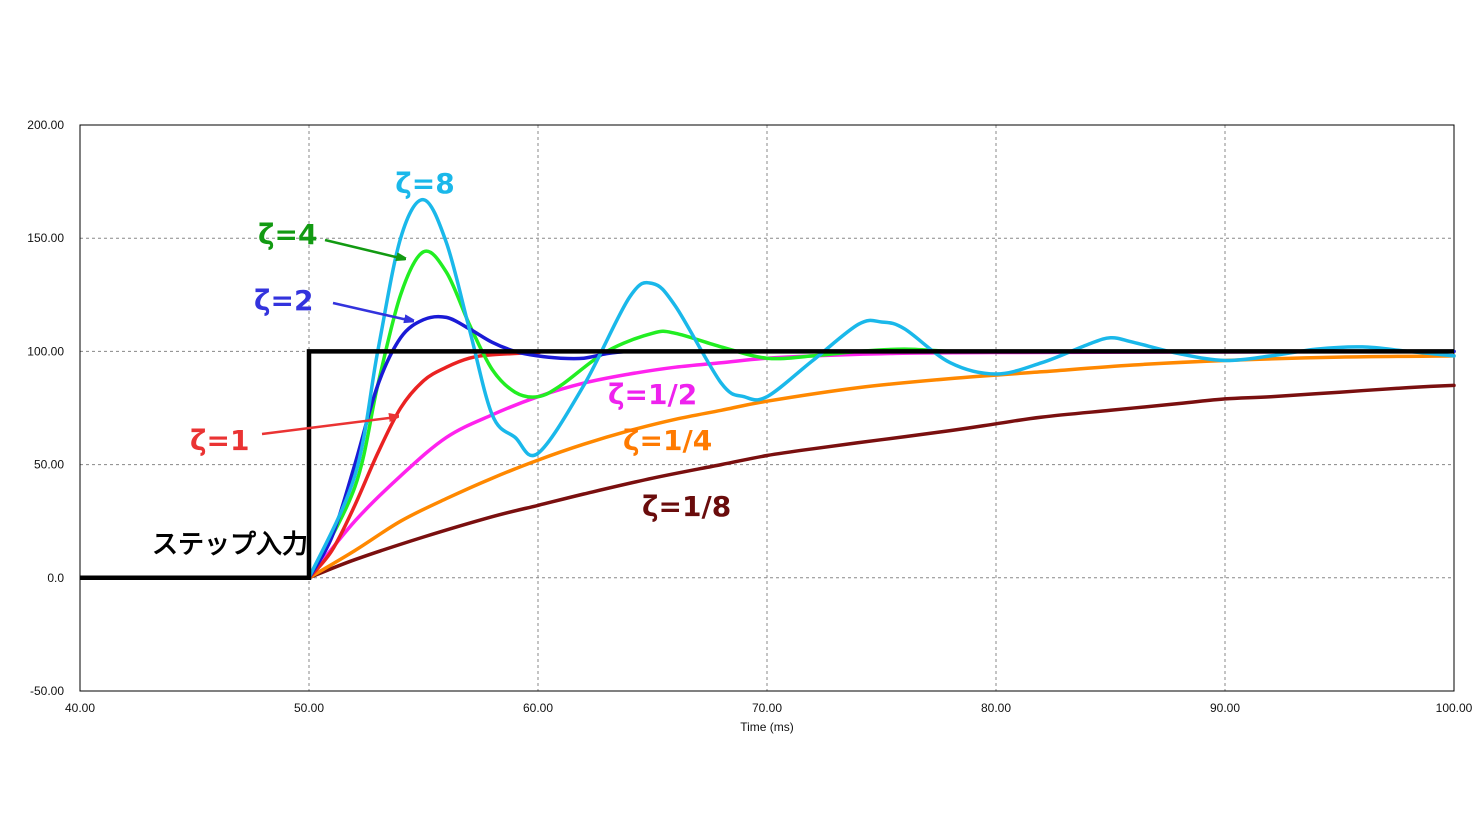  I want to click on annotation-label: ζ=1, so click(220, 440).